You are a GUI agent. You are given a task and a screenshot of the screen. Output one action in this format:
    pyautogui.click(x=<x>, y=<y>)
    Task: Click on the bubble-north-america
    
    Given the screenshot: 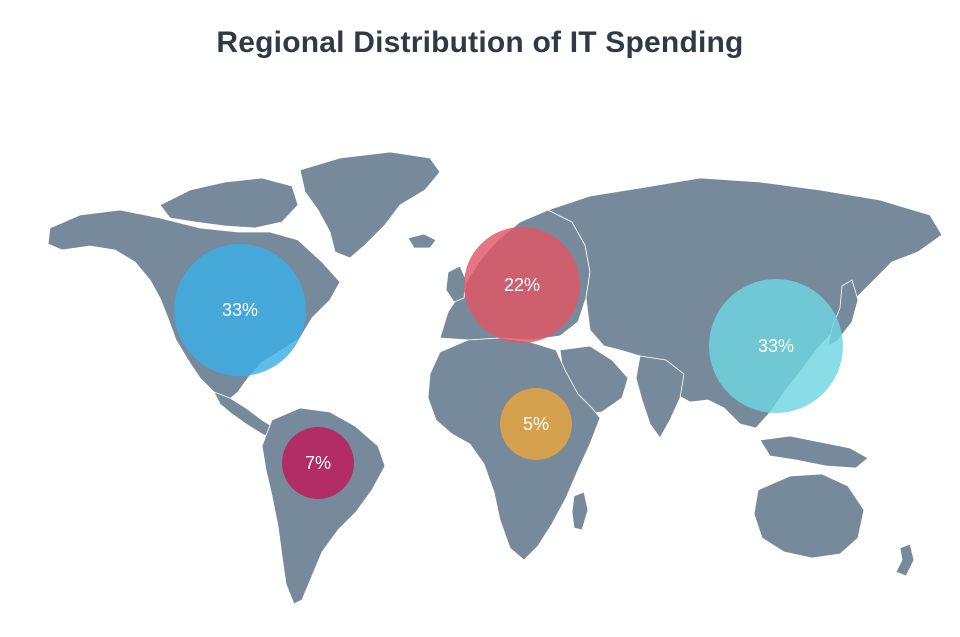 What is the action you would take?
    pyautogui.click(x=240, y=310)
    